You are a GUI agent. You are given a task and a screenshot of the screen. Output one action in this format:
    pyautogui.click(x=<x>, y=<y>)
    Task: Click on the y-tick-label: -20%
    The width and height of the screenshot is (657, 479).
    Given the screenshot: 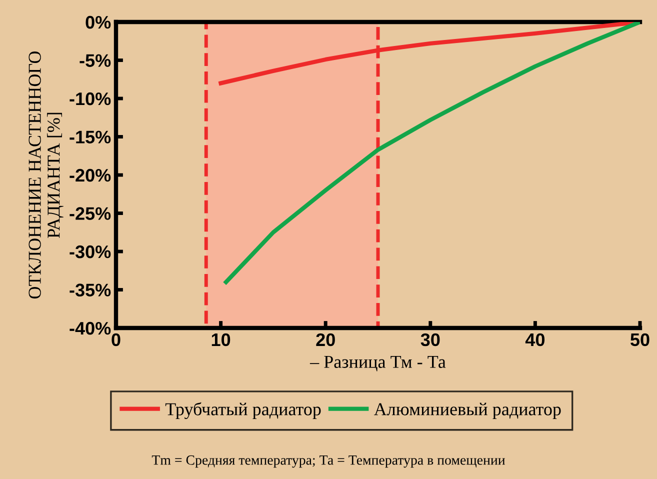 What is the action you would take?
    pyautogui.click(x=90, y=175)
    